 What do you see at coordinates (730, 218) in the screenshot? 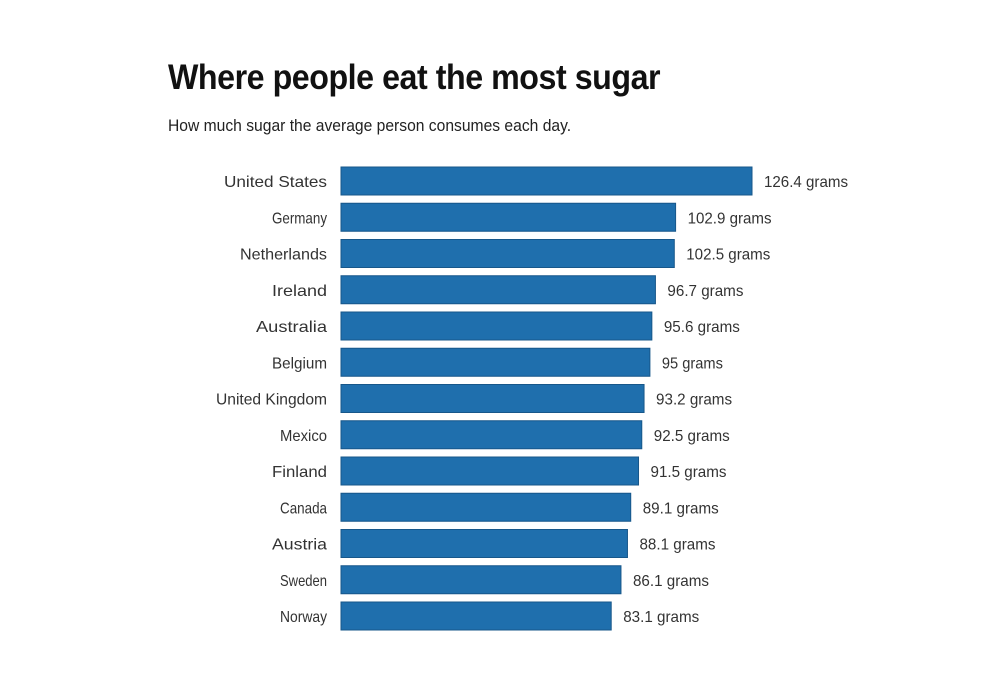
I see `value-label: 102.9 grams` at bounding box center [730, 218].